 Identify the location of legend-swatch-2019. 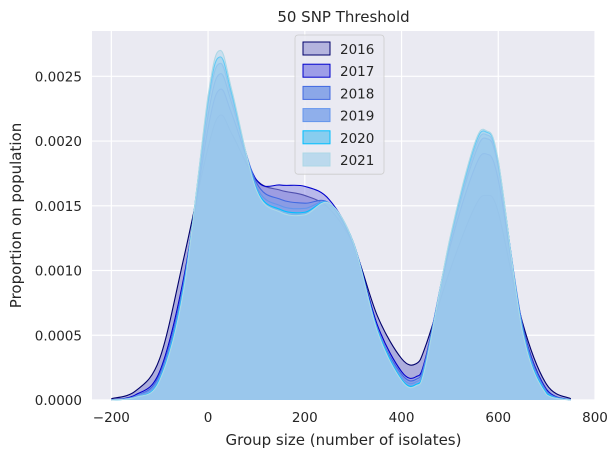
(316, 115).